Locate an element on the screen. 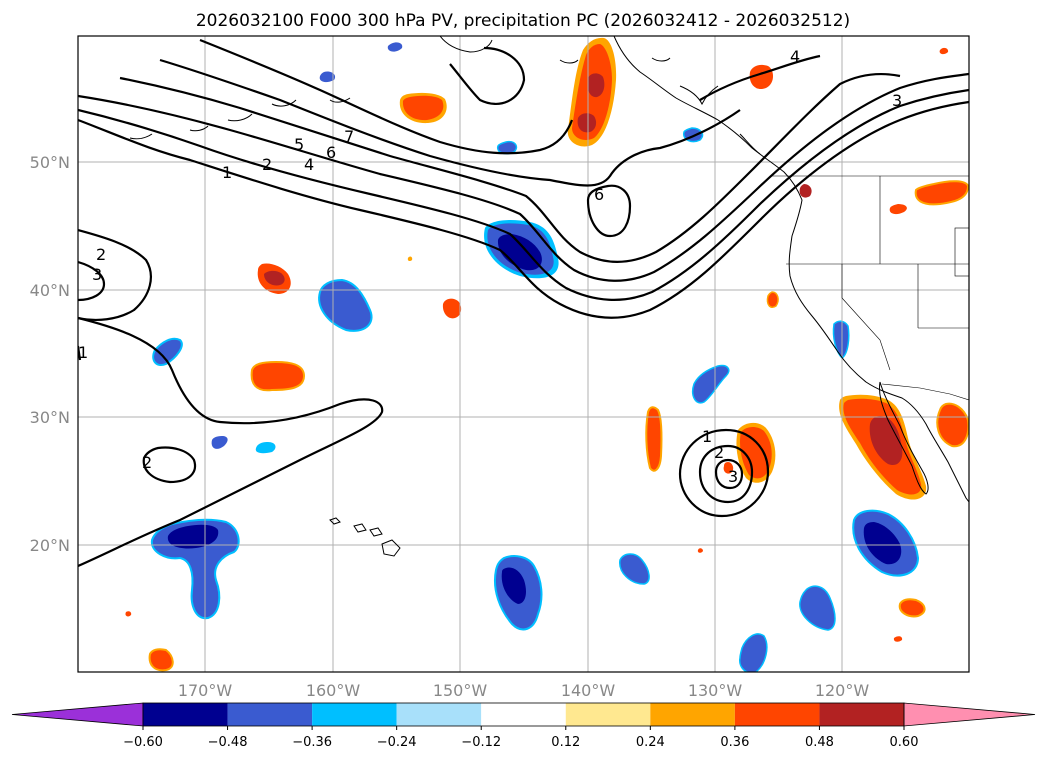 Image resolution: width=1047 pixels, height=765 pixels. colorbar-frame is located at coordinates (523, 714).